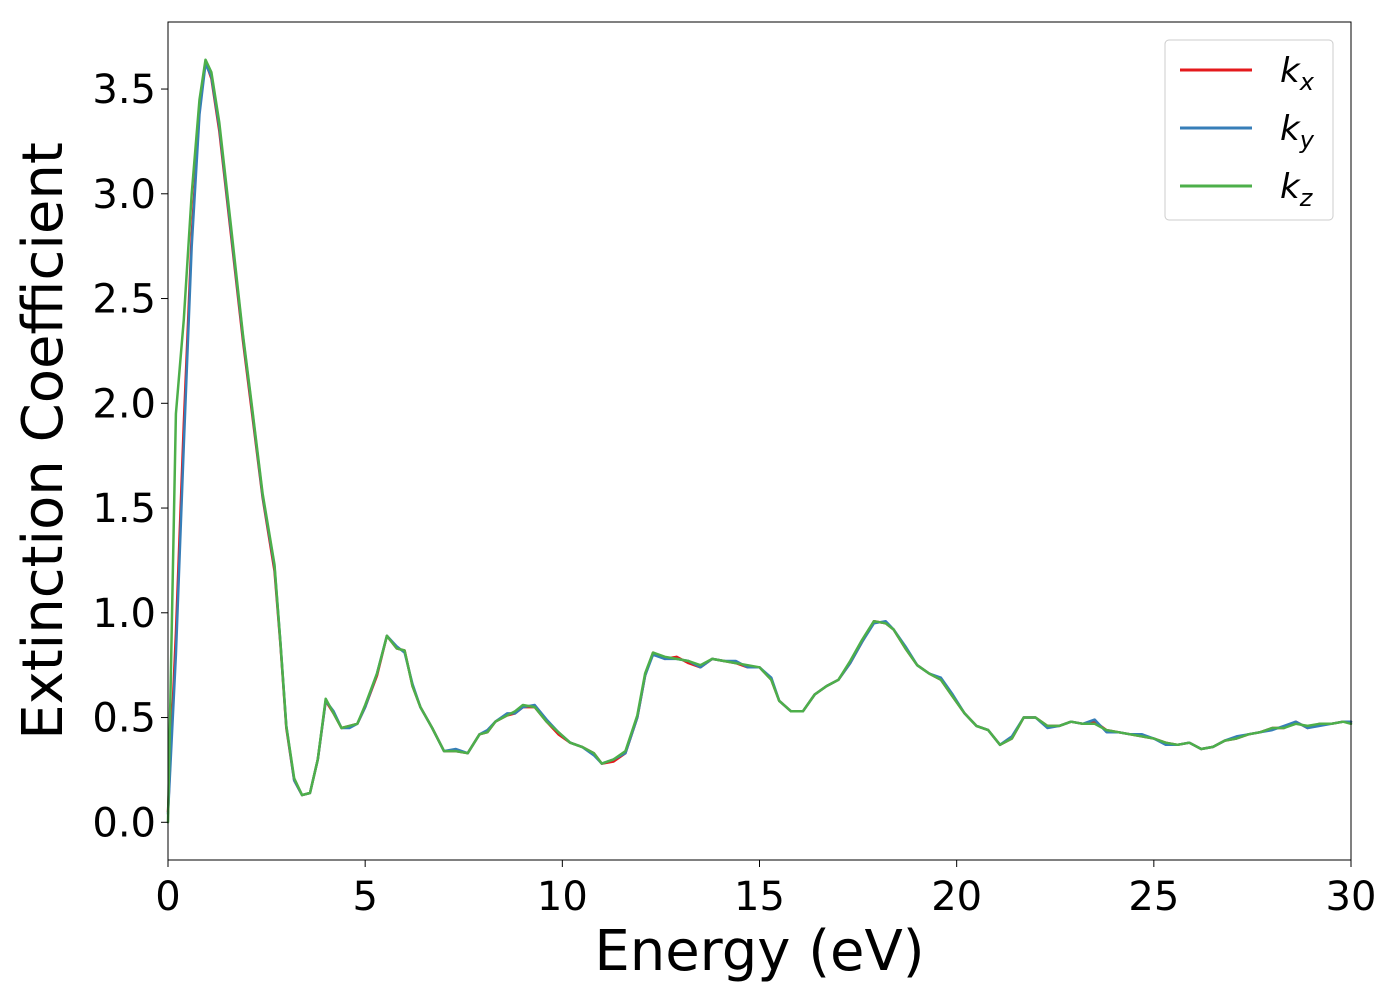  Describe the element at coordinates (956, 897) in the screenshot. I see `x-tick-label: 20` at that location.